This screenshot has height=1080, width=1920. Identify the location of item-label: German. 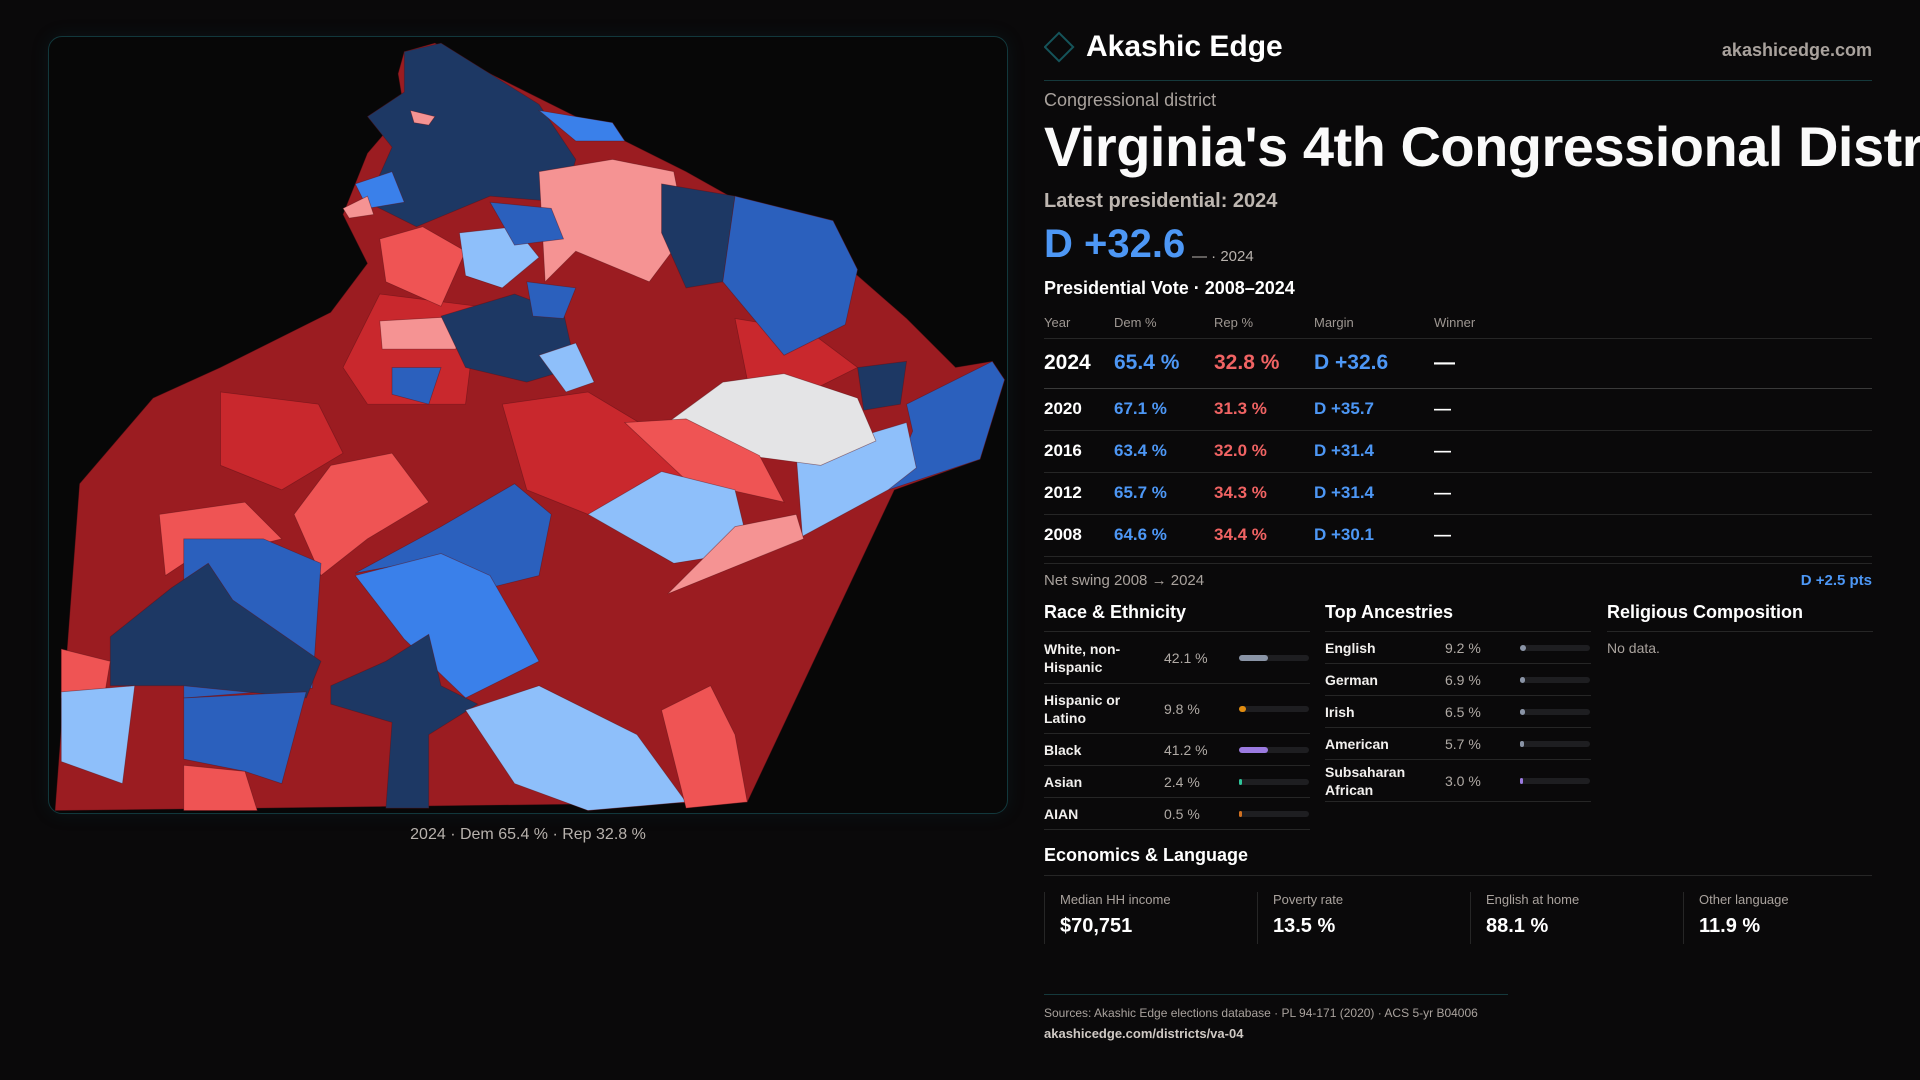
(1351, 679).